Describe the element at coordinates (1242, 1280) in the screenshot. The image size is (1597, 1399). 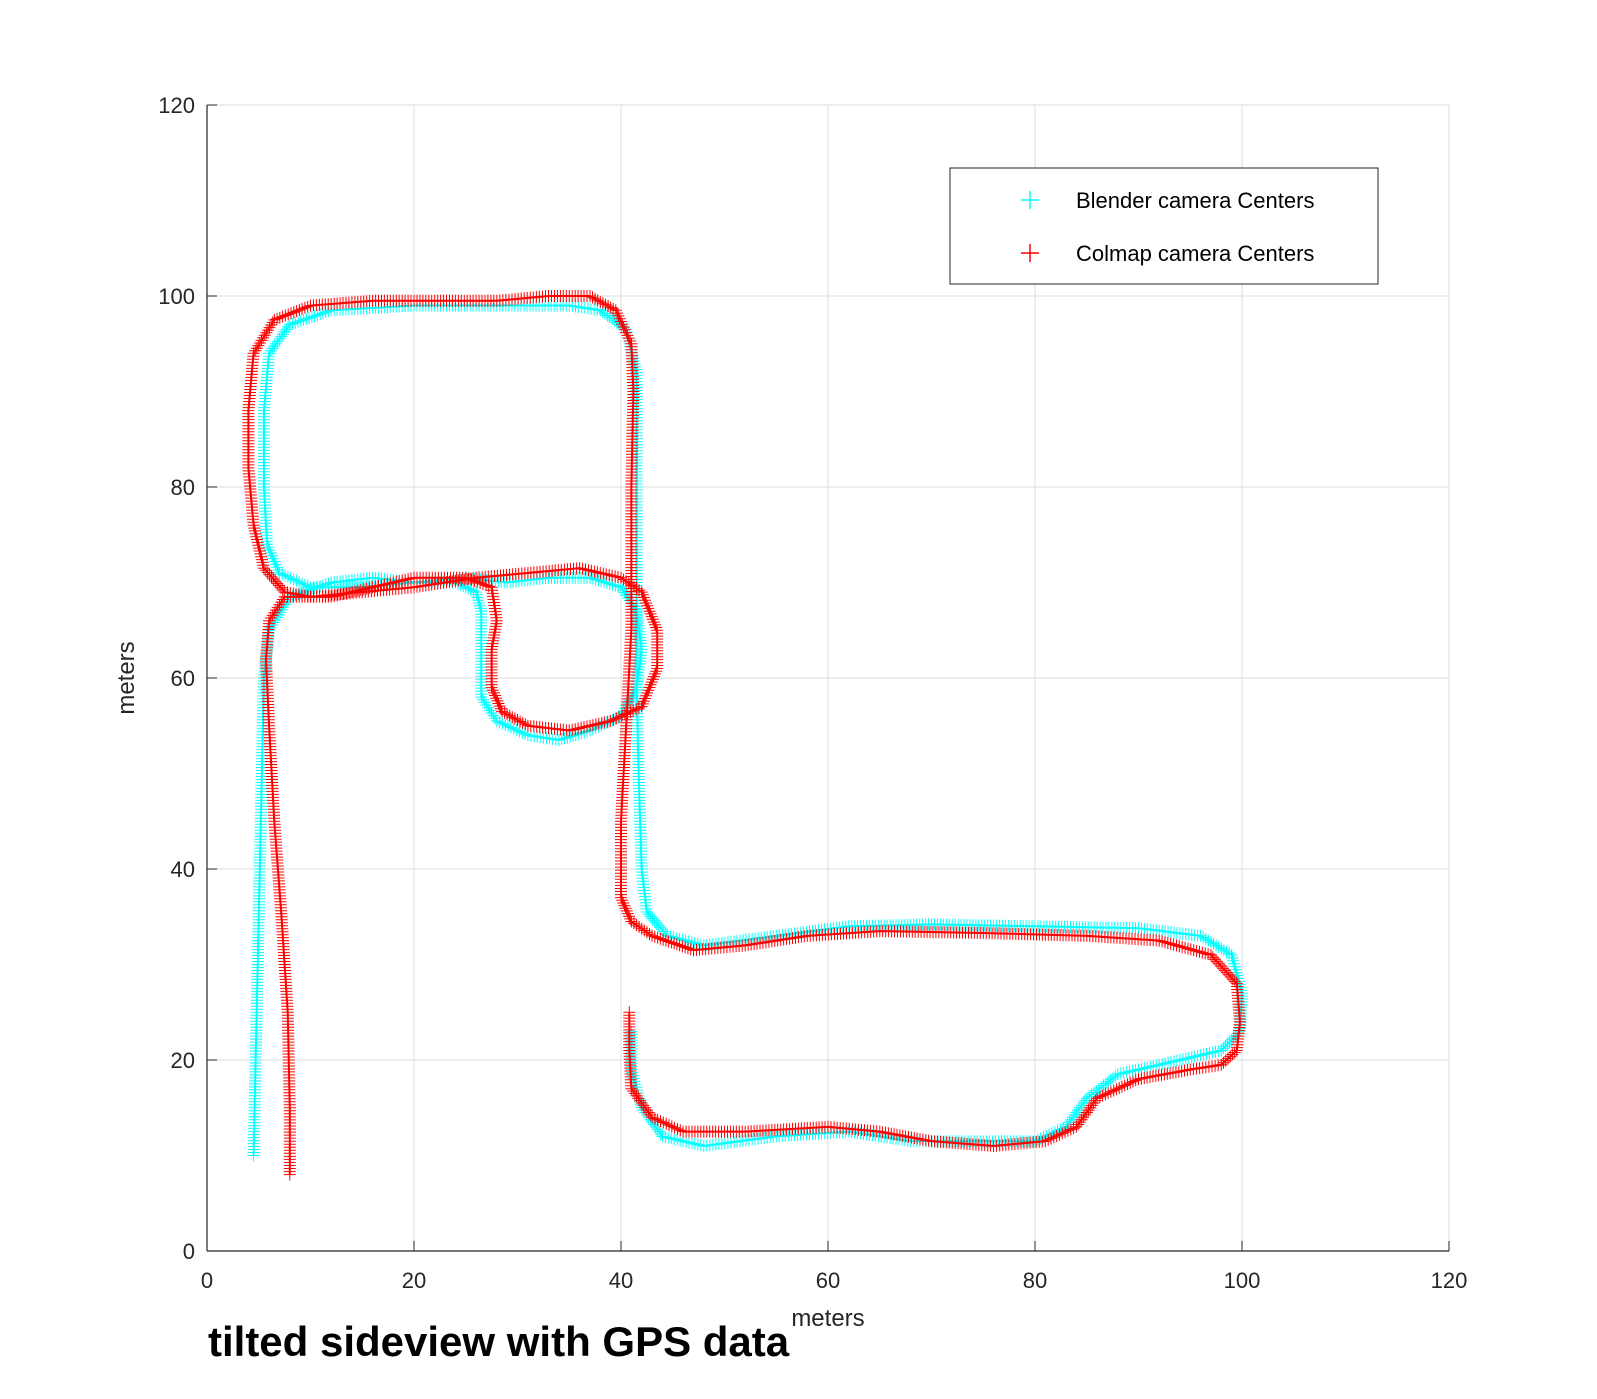
I see `x-tick-label: 100` at that location.